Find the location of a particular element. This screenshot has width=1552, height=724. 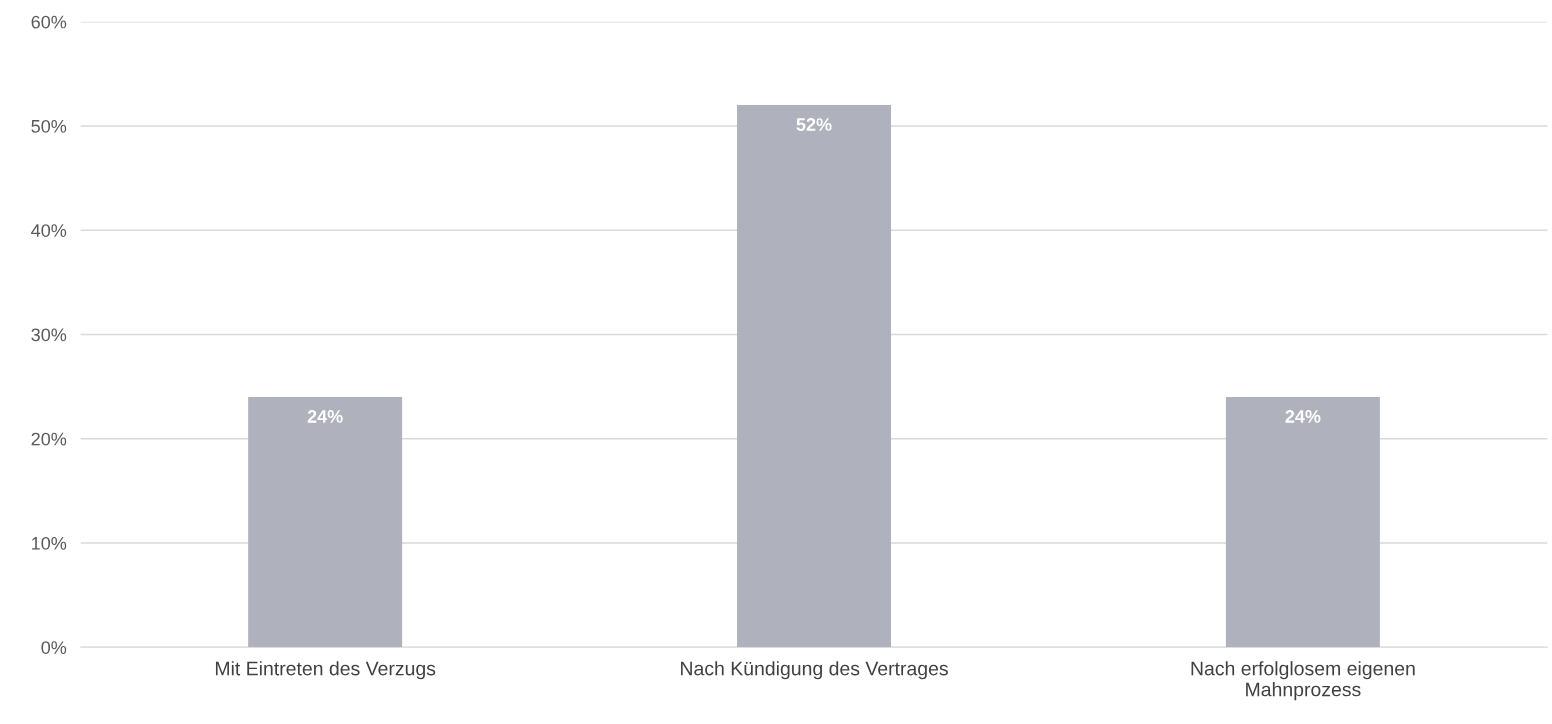

y-tick-label: 0% is located at coordinates (54, 647).